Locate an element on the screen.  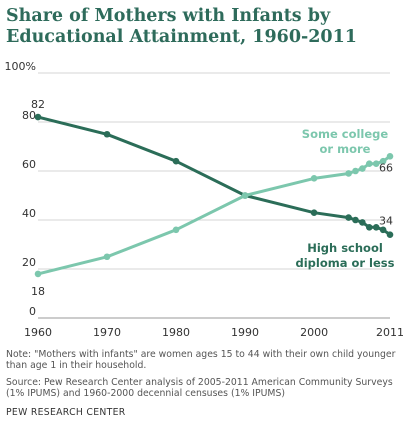
series-name-line: High school is located at coordinates (345, 248).